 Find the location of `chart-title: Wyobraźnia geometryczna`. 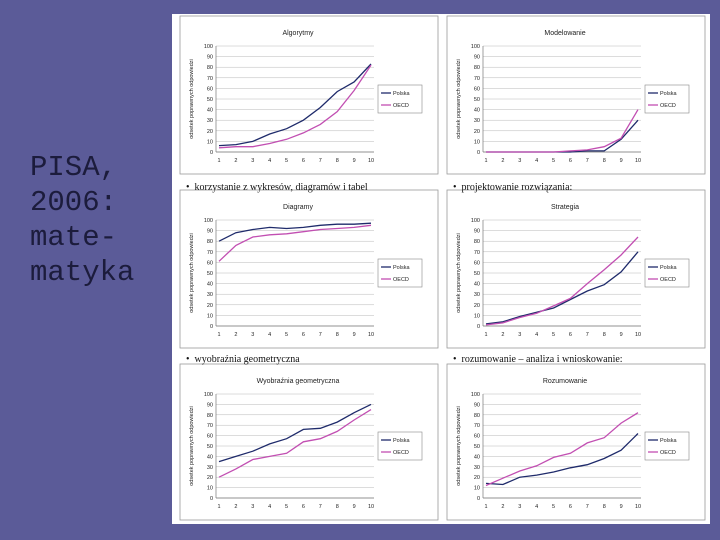

chart-title: Wyobraźnia geometryczna is located at coordinates (298, 381).